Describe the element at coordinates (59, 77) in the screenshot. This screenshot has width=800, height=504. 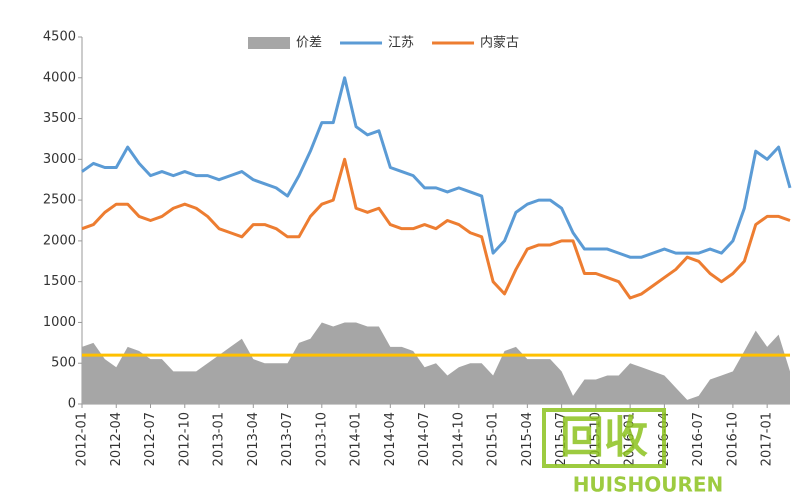
I see `y-tick-label: 4000` at that location.